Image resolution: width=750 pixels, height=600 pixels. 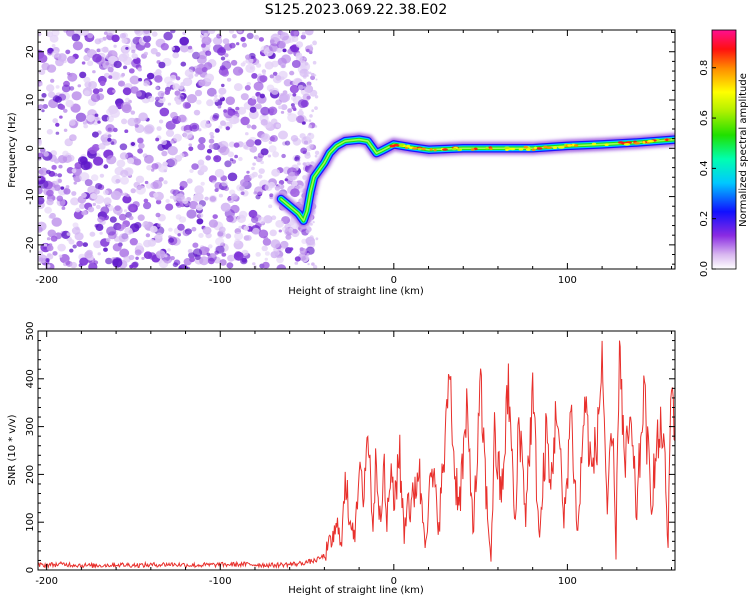 I want to click on y-tick-label: 10, so click(x=30, y=100).